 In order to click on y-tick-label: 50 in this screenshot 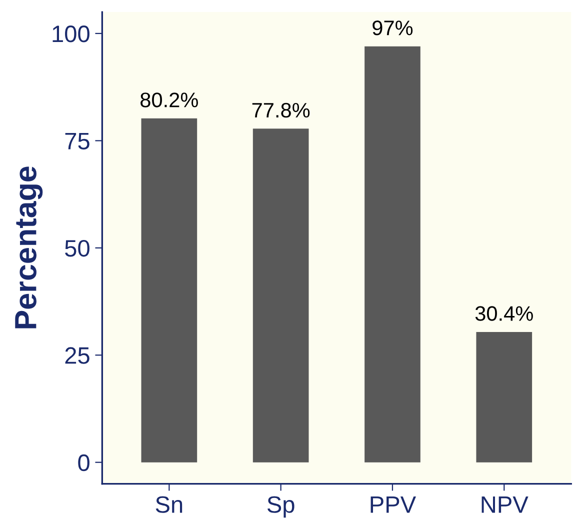, I will do `click(77, 248)`.